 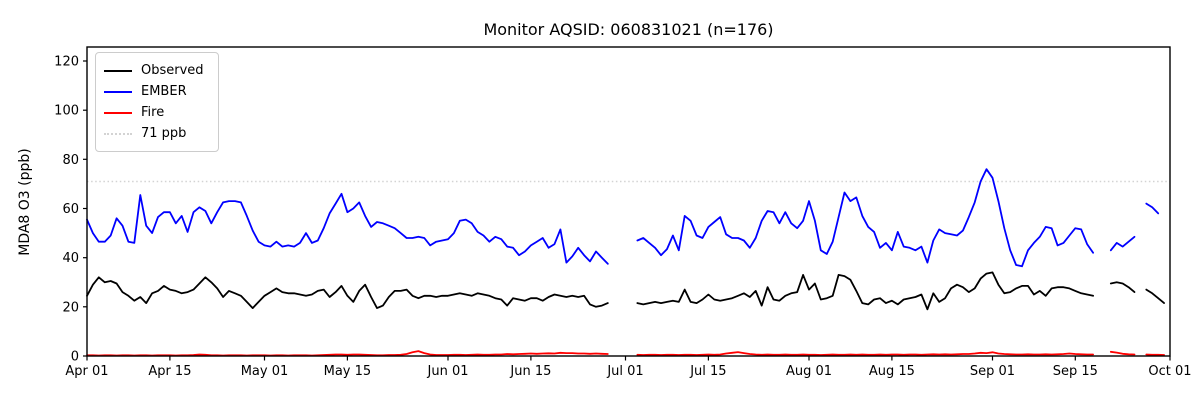 I want to click on svg-text: 40, so click(x=70, y=258).